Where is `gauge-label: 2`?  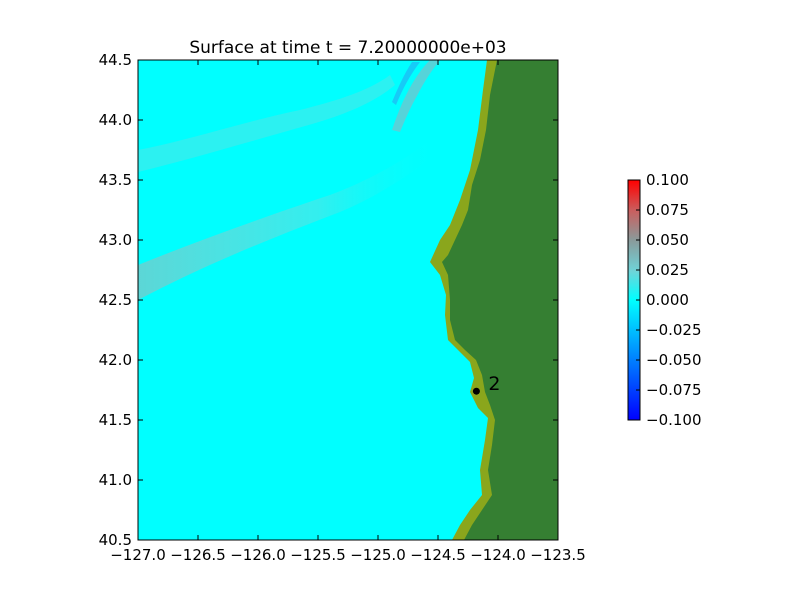
gauge-label: 2 is located at coordinates (494, 384).